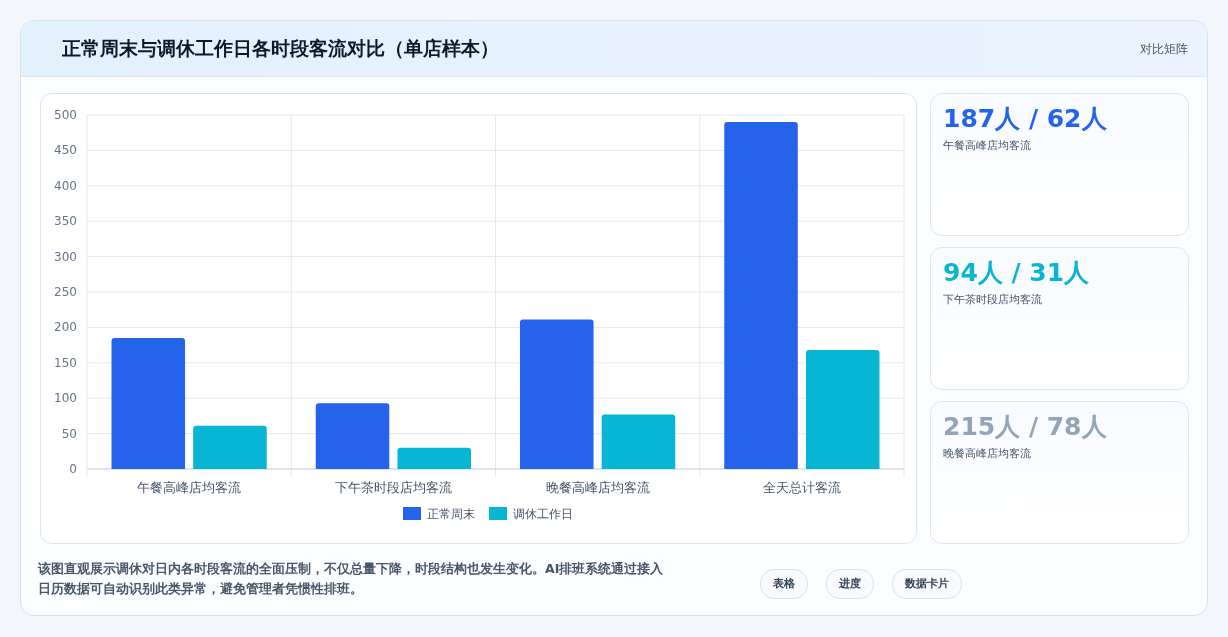  I want to click on text: 对比矩阵, so click(1164, 49).